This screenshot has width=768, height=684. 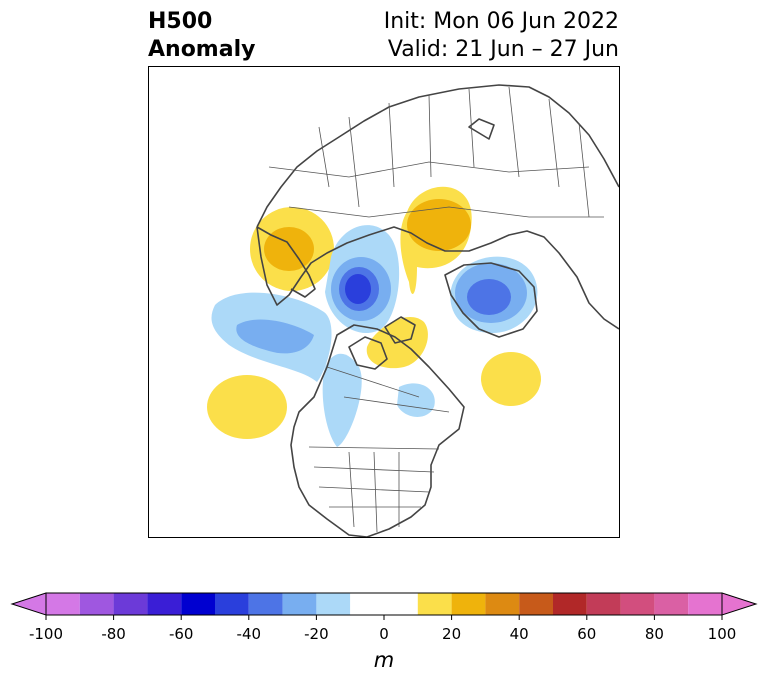 What do you see at coordinates (358, 289) in the screenshot?
I see `anomaly-negative-kara-center` at bounding box center [358, 289].